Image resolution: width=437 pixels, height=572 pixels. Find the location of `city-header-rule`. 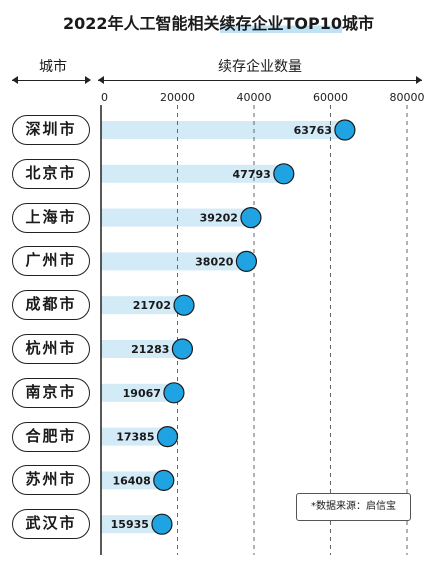

city-header-rule is located at coordinates (51, 80).